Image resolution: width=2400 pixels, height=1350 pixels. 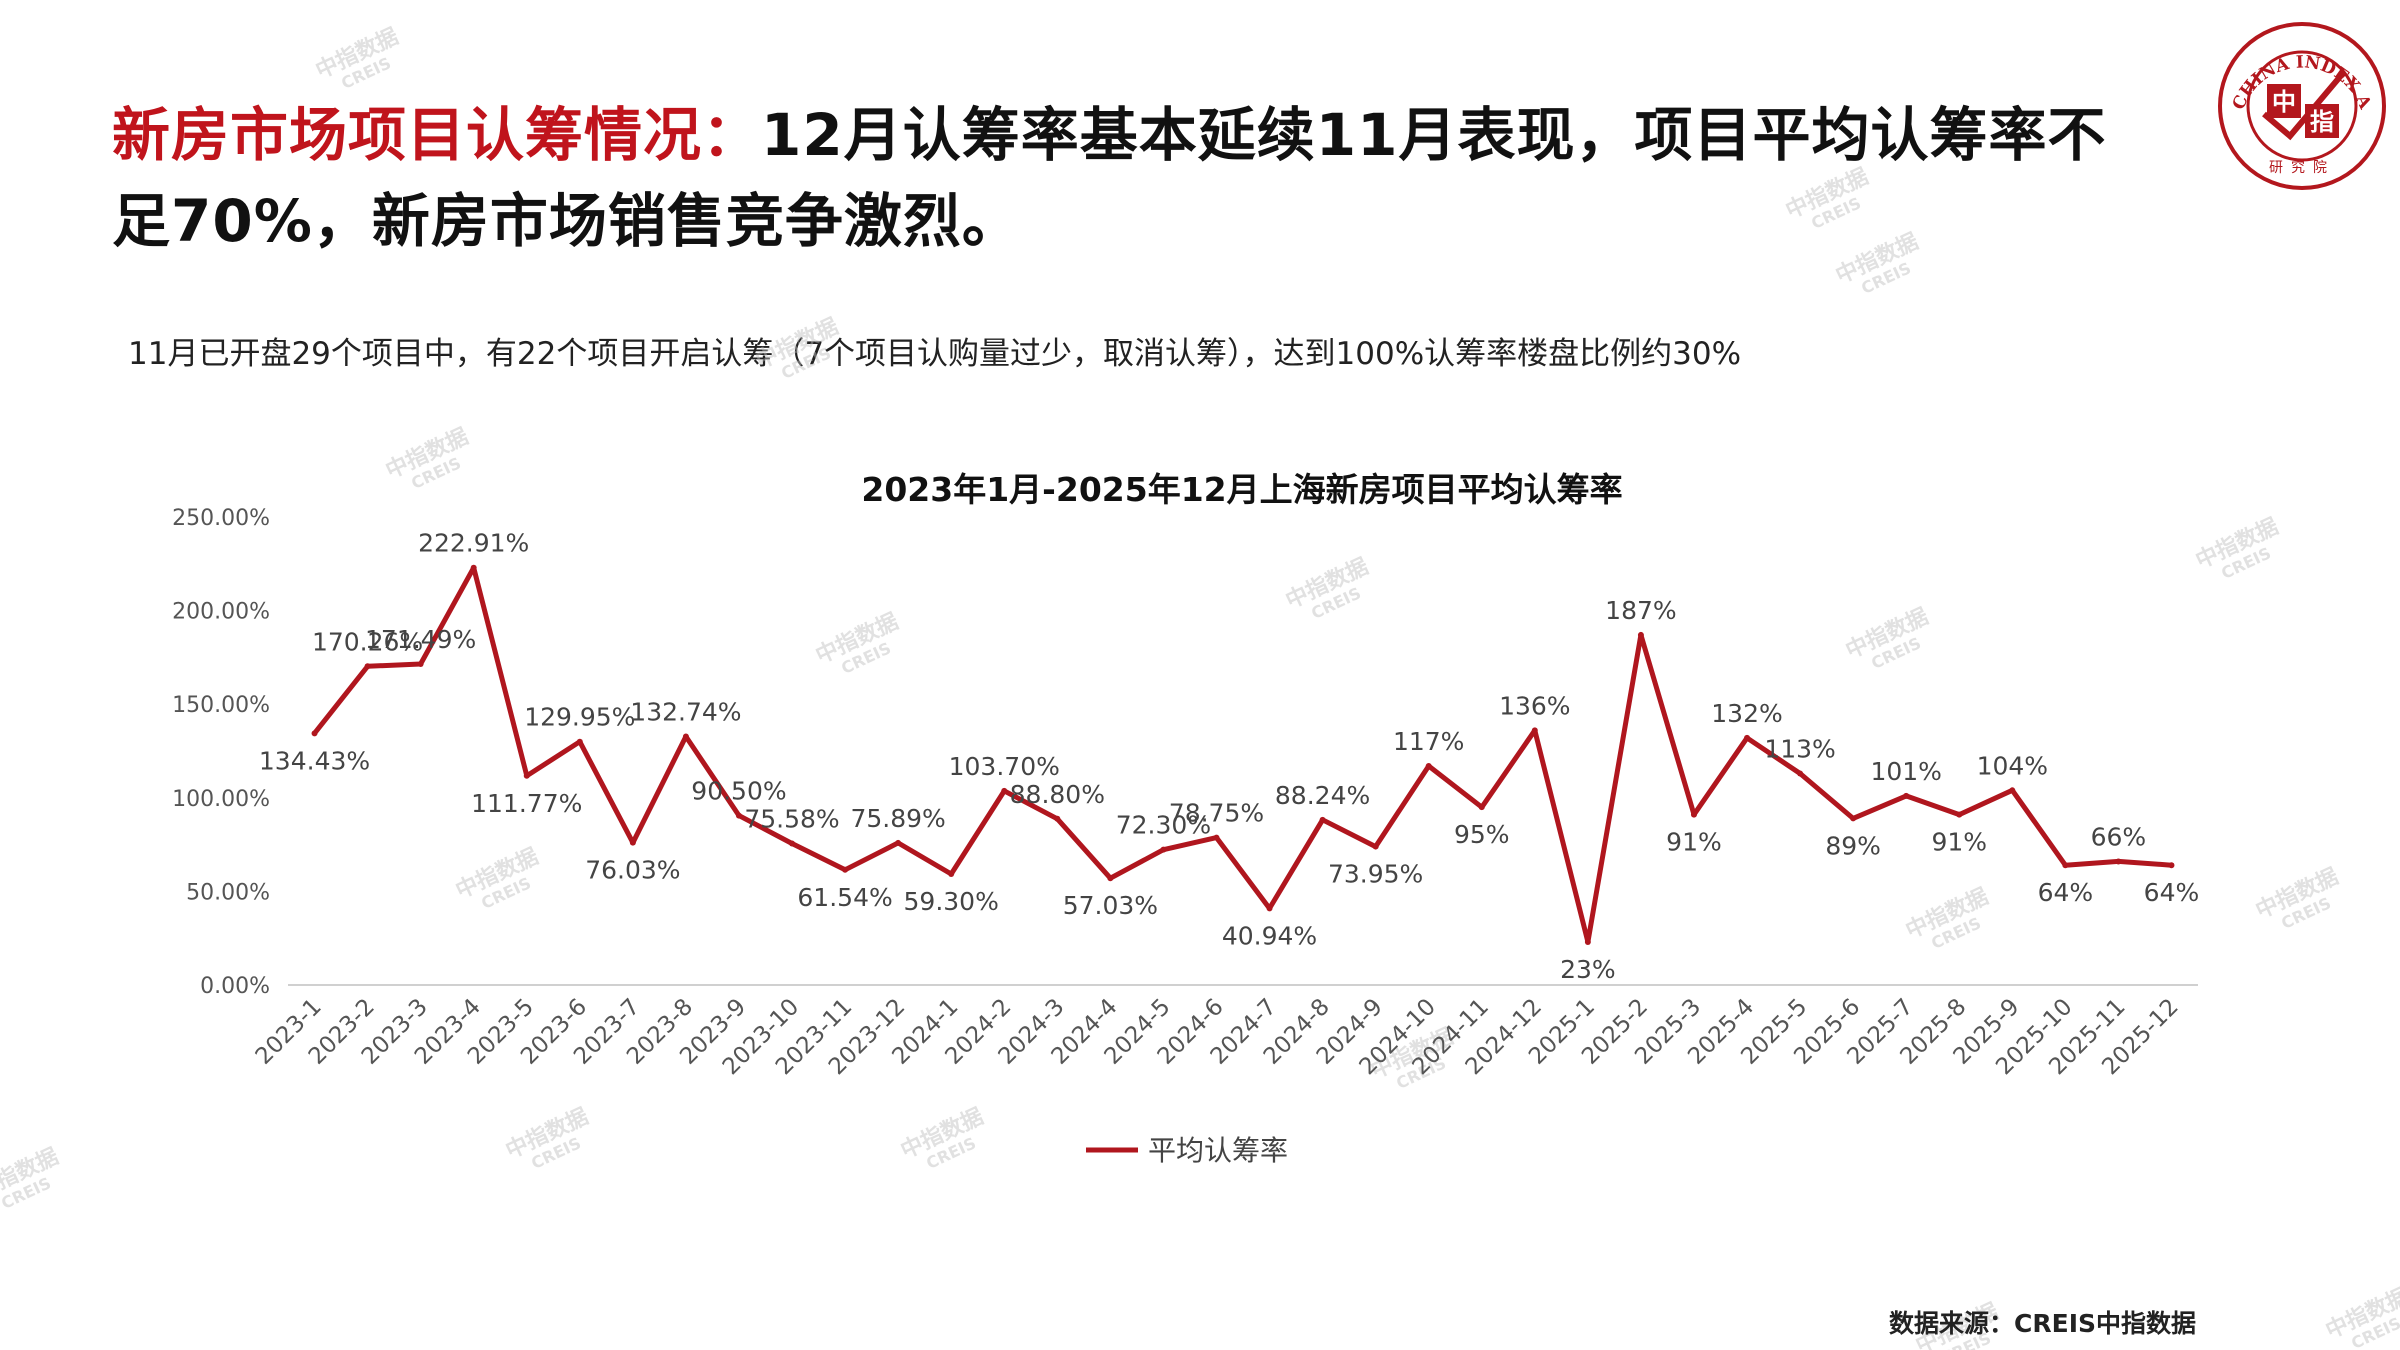 I want to click on data-label: 75.89%, so click(x=897, y=818).